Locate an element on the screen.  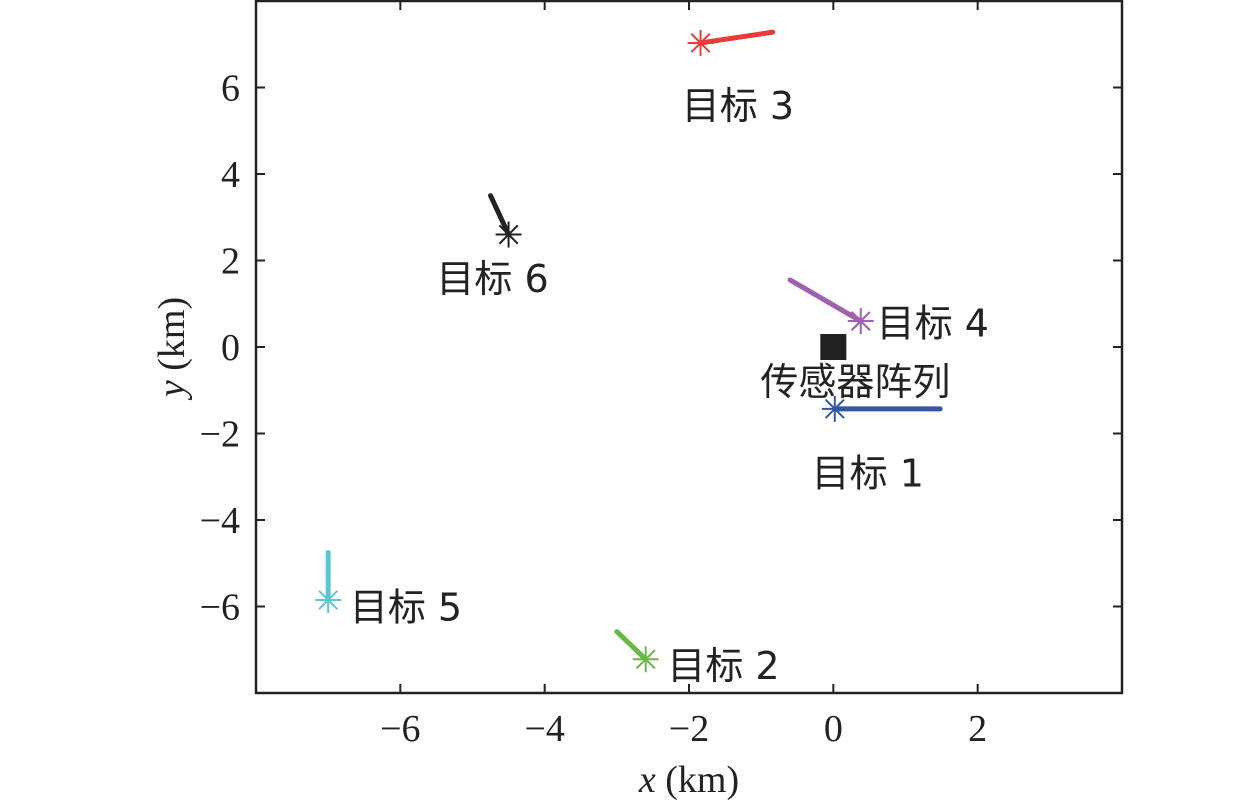
target-label: 目标 5 is located at coordinates (406, 608).